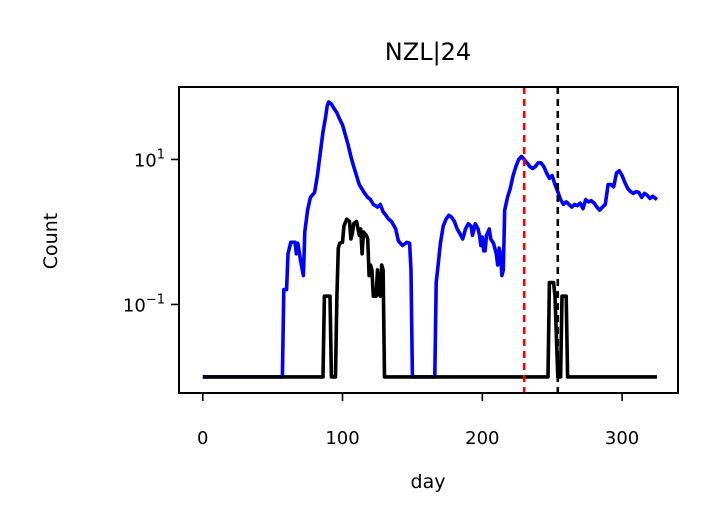 Image resolution: width=708 pixels, height=531 pixels. Describe the element at coordinates (149, 159) in the screenshot. I see `y-tick-label: 10¹` at that location.